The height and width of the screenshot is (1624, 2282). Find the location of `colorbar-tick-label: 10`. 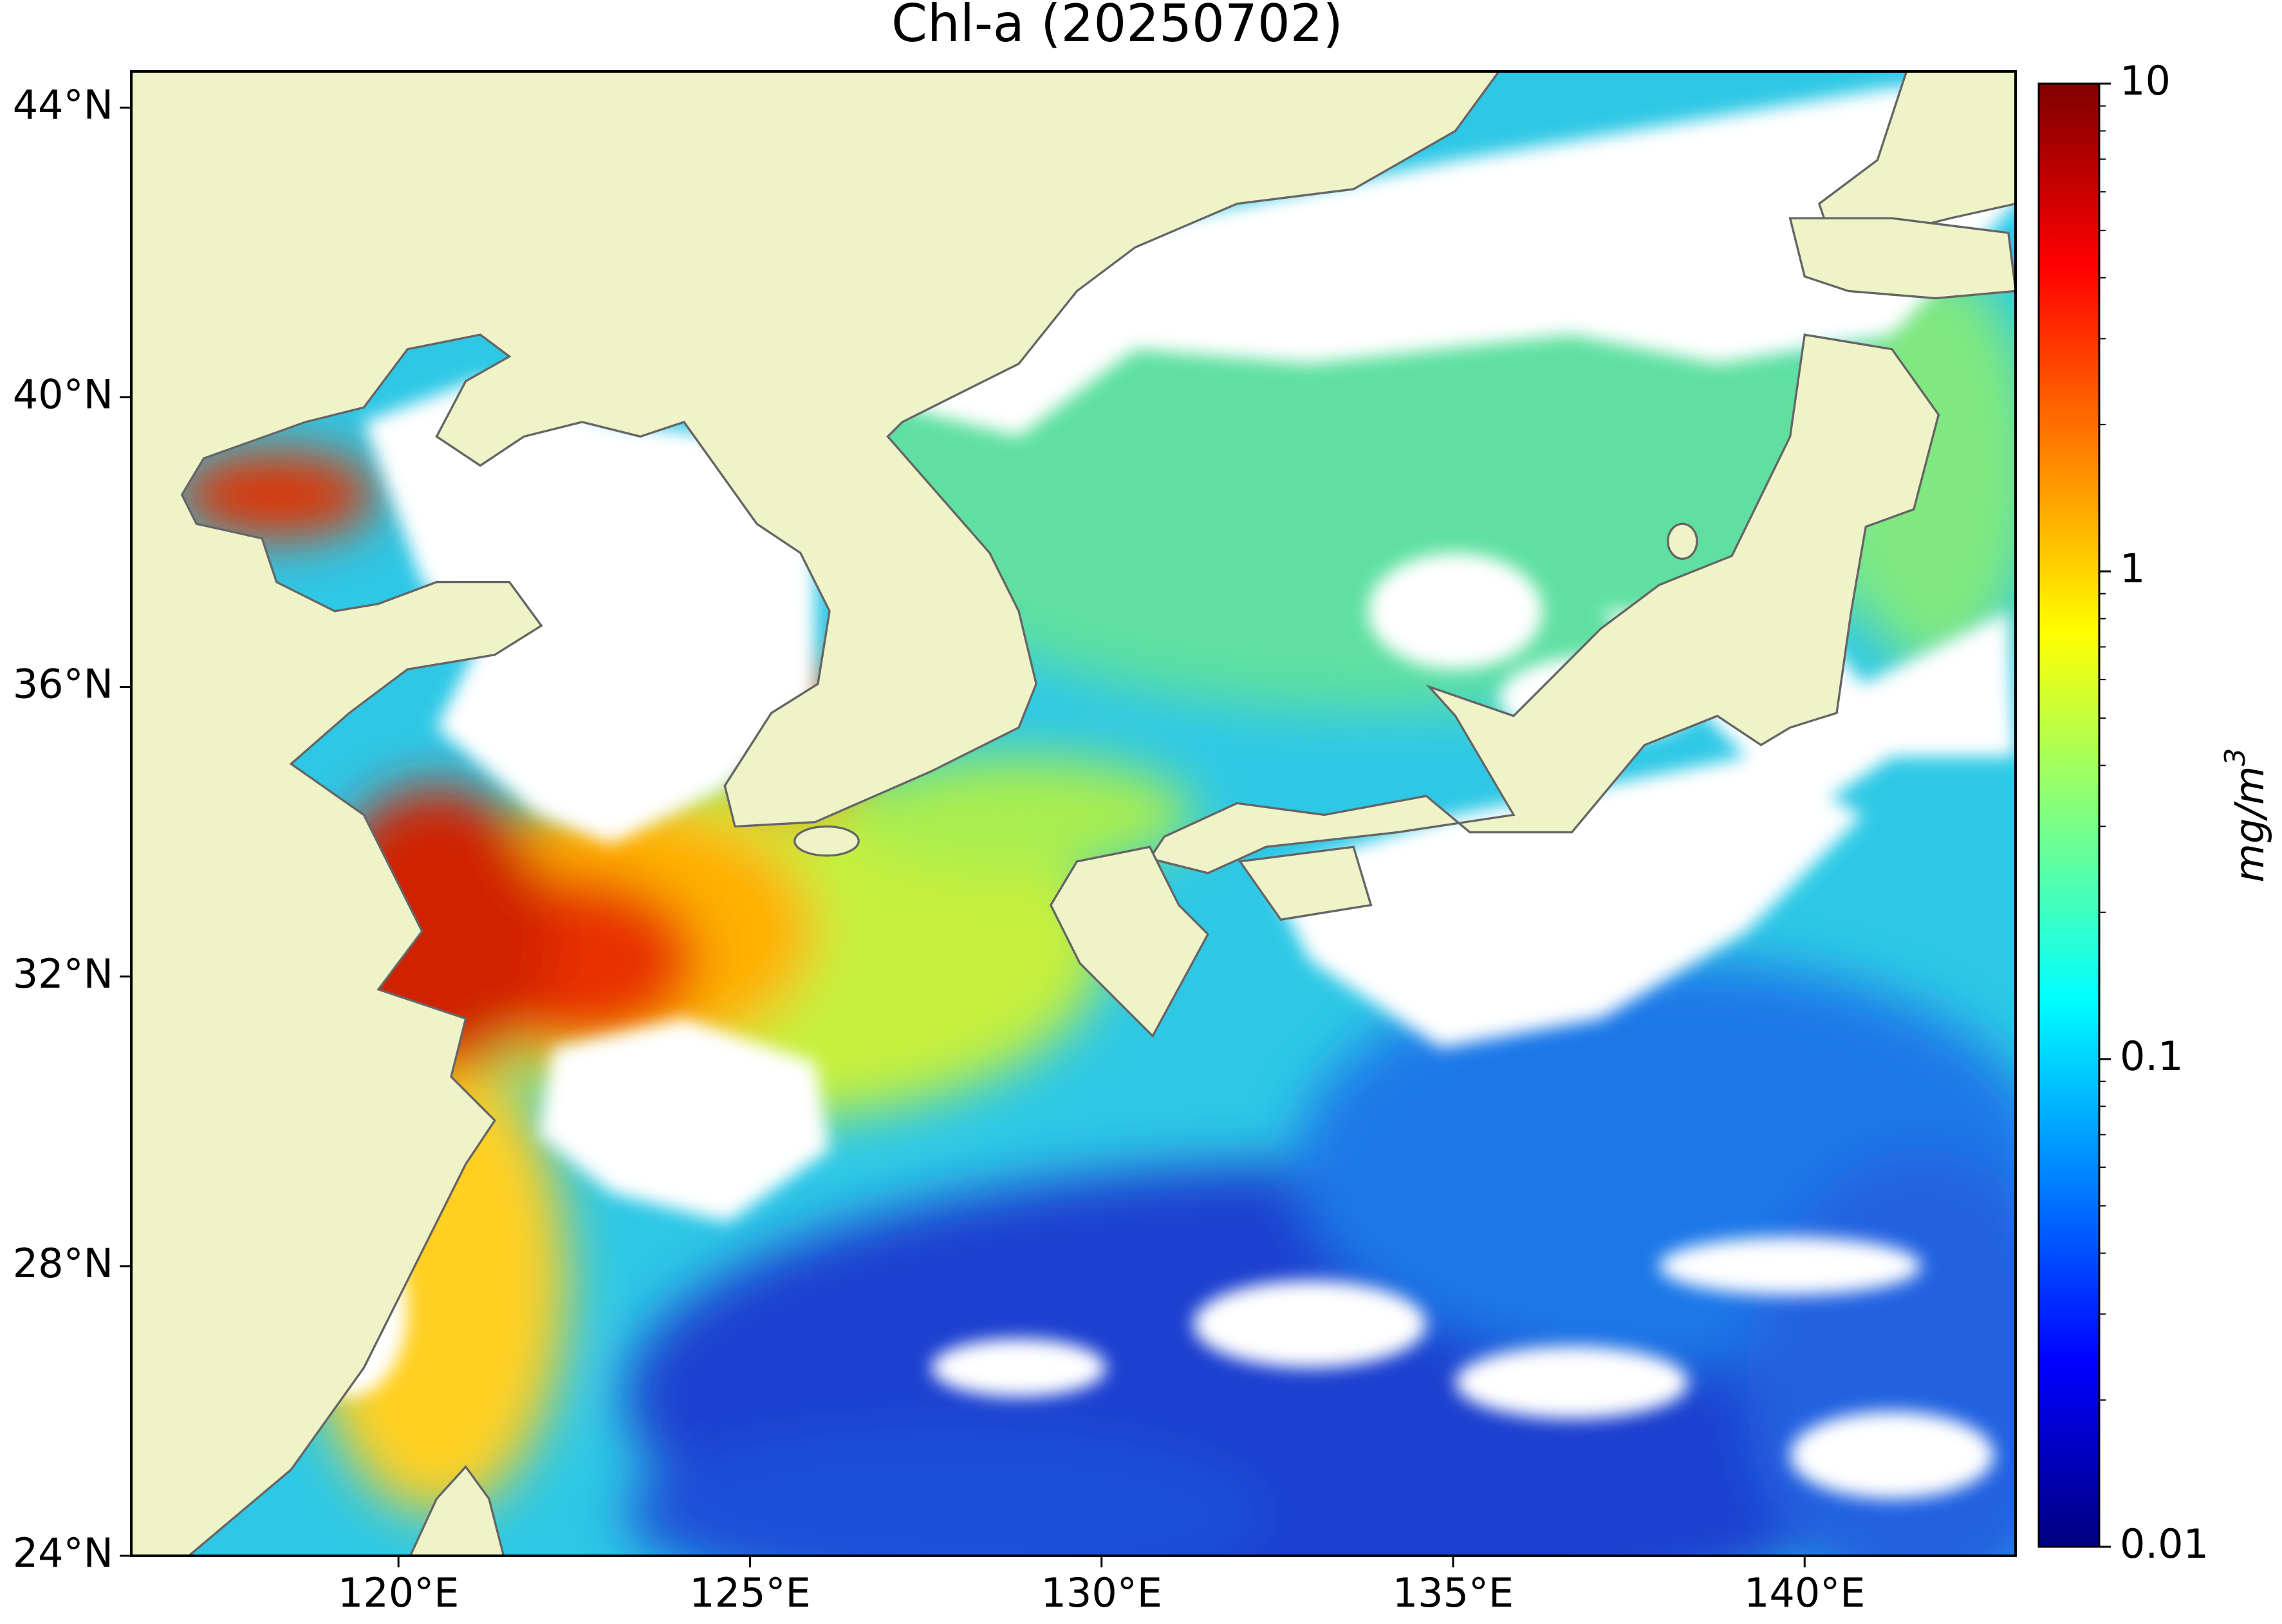

colorbar-tick-label: 10 is located at coordinates (2145, 80).